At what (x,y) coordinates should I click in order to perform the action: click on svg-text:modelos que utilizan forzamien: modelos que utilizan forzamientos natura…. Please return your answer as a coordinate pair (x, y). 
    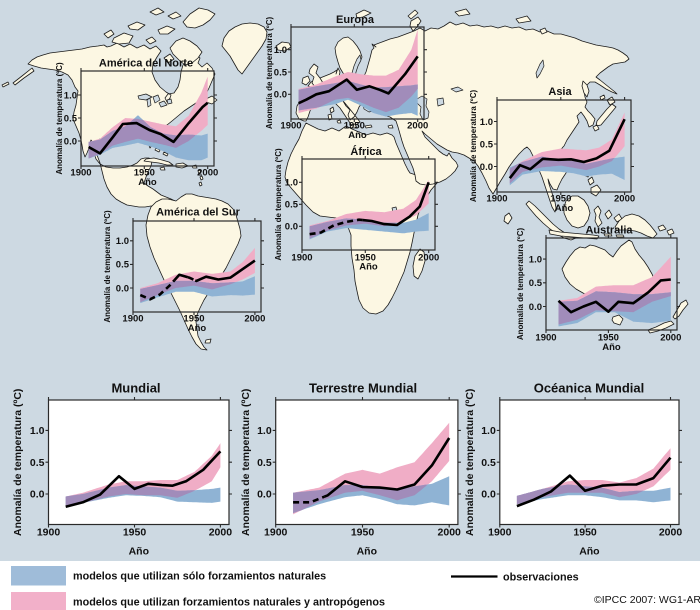
    Looking at the image, I should click on (229, 603).